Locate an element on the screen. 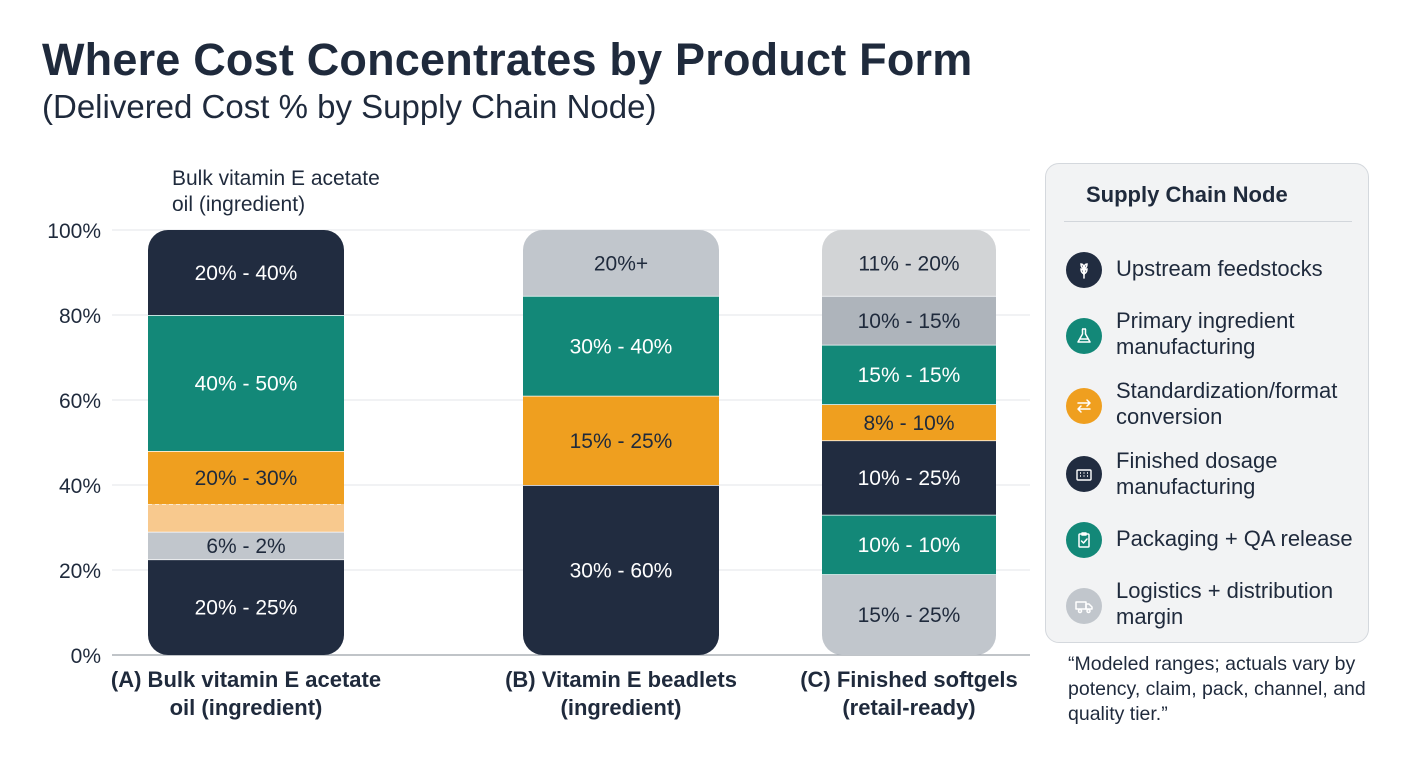 The width and height of the screenshot is (1408, 768). flask-icon is located at coordinates (1084, 336).